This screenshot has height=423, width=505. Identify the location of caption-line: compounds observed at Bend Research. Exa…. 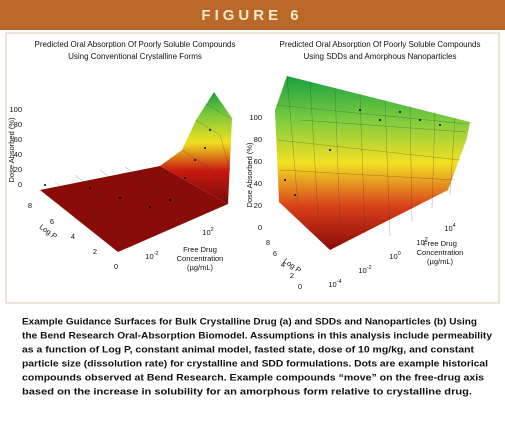
(253, 378).